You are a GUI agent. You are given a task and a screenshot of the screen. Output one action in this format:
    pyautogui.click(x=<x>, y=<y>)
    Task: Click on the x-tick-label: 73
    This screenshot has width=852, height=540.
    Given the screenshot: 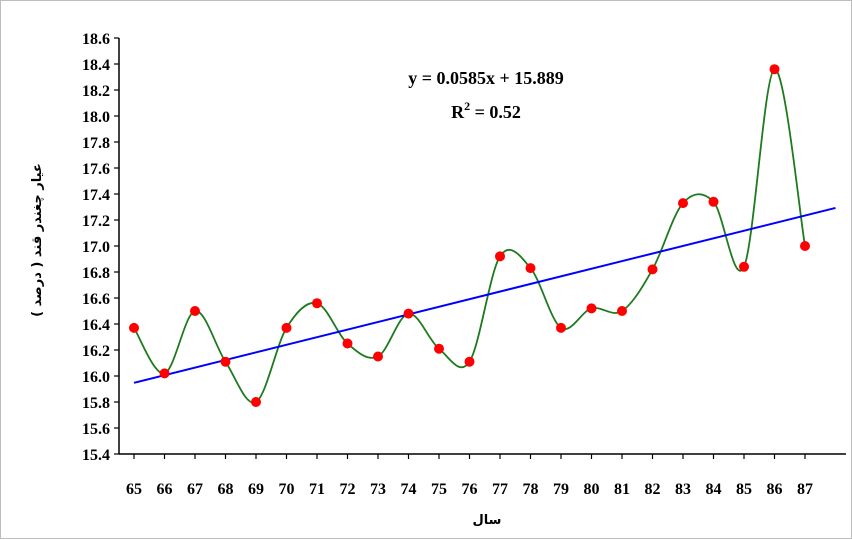 What is the action you would take?
    pyautogui.click(x=378, y=489)
    